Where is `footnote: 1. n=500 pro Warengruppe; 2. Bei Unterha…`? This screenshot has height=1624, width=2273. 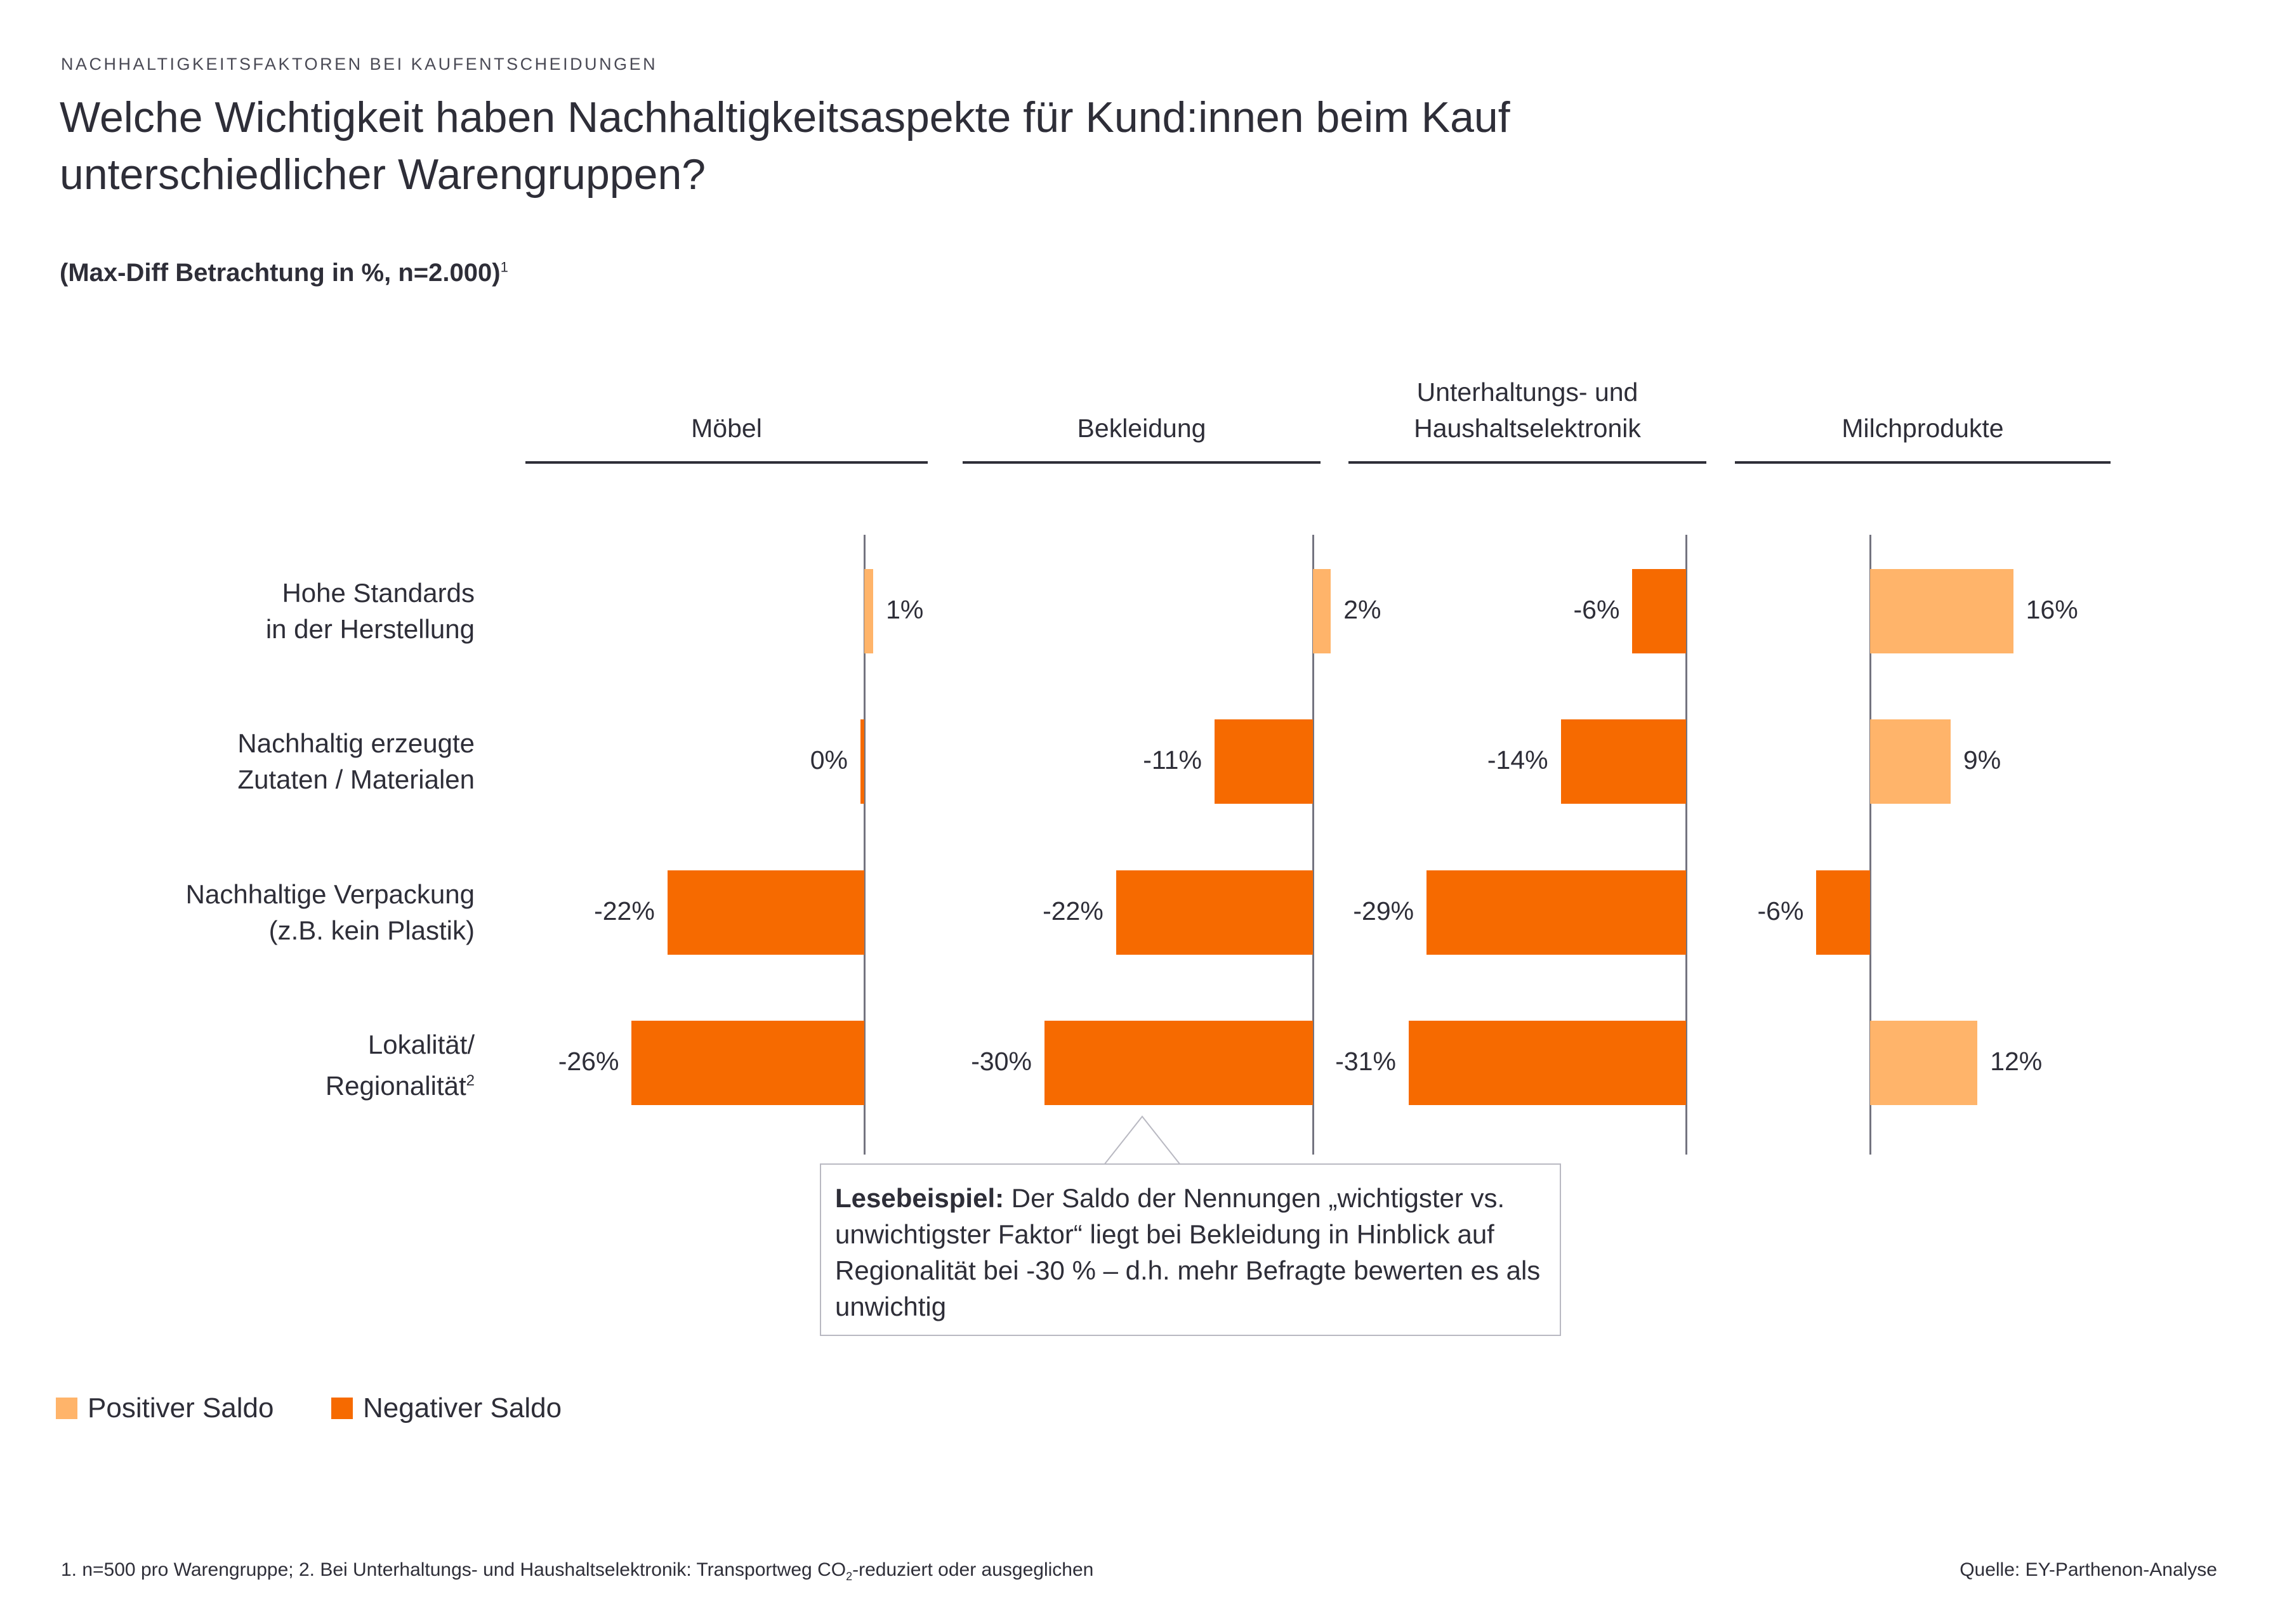 footnote: 1. n=500 pro Warengruppe; 2. Bei Unterha… is located at coordinates (577, 1571).